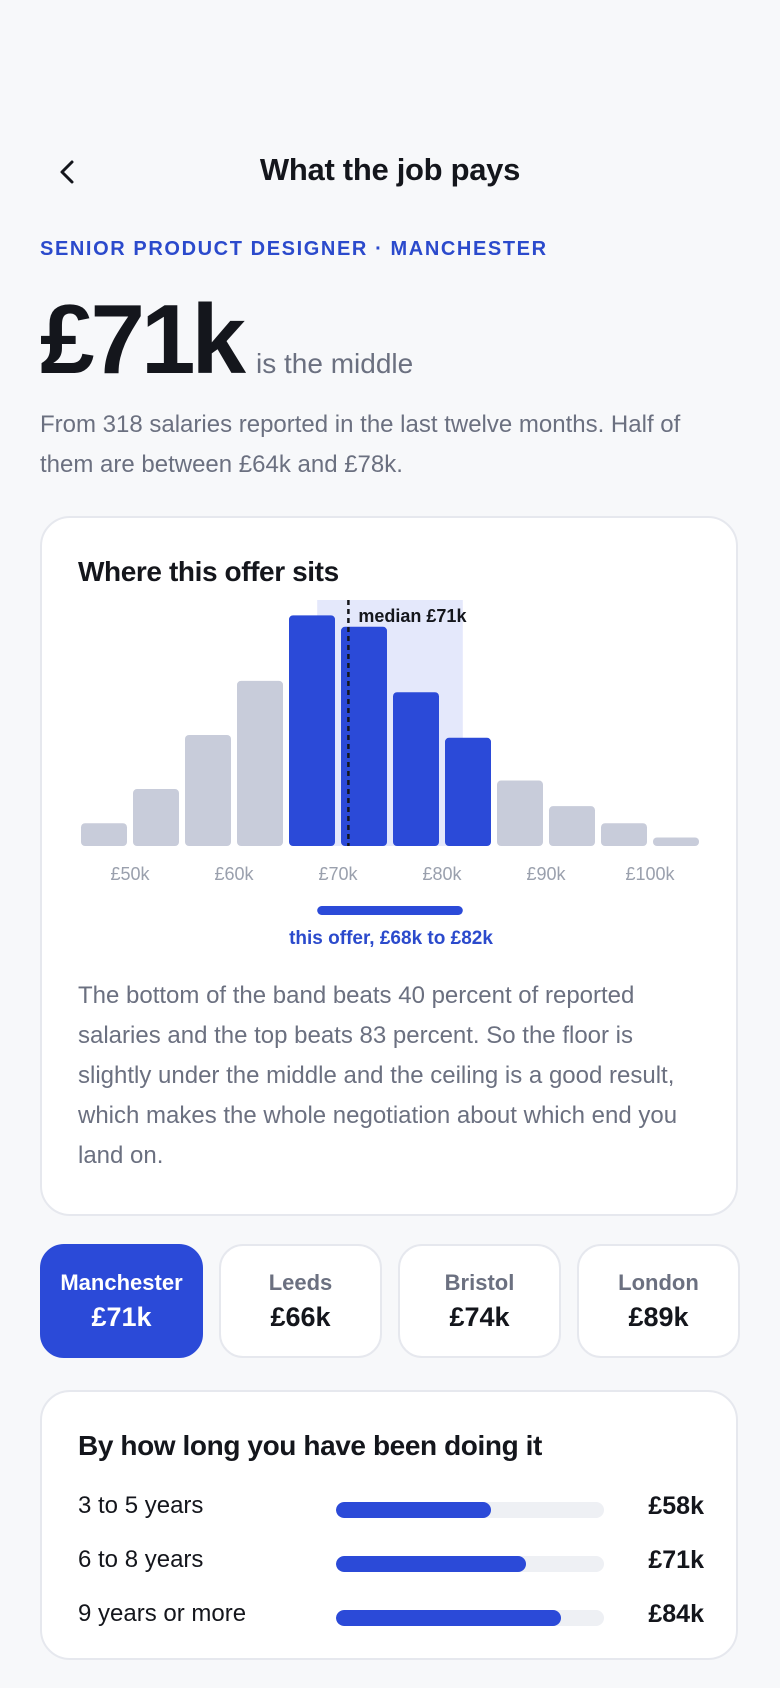  What do you see at coordinates (658, 1317) in the screenshot?
I see `city-median-value: £89k` at bounding box center [658, 1317].